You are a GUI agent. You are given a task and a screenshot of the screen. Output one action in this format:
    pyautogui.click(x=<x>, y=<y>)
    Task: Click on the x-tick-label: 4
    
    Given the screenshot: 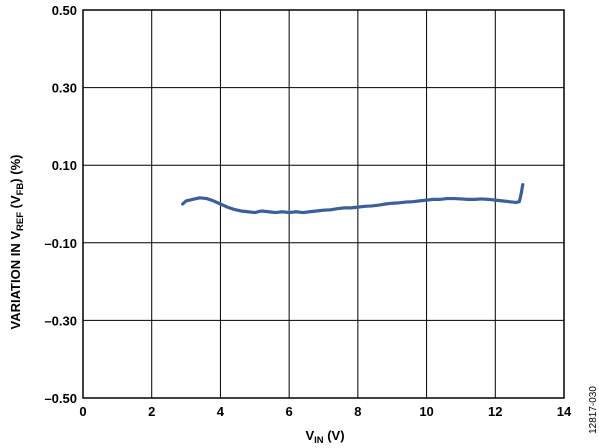 What is the action you would take?
    pyautogui.click(x=221, y=411)
    